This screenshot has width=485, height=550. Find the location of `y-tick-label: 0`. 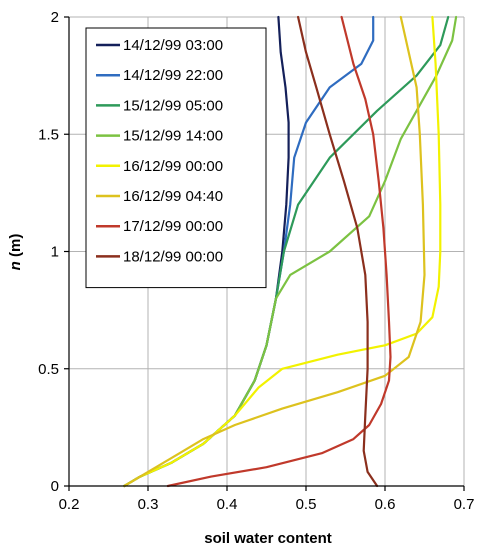

y-tick-label: 0 is located at coordinates (55, 486).